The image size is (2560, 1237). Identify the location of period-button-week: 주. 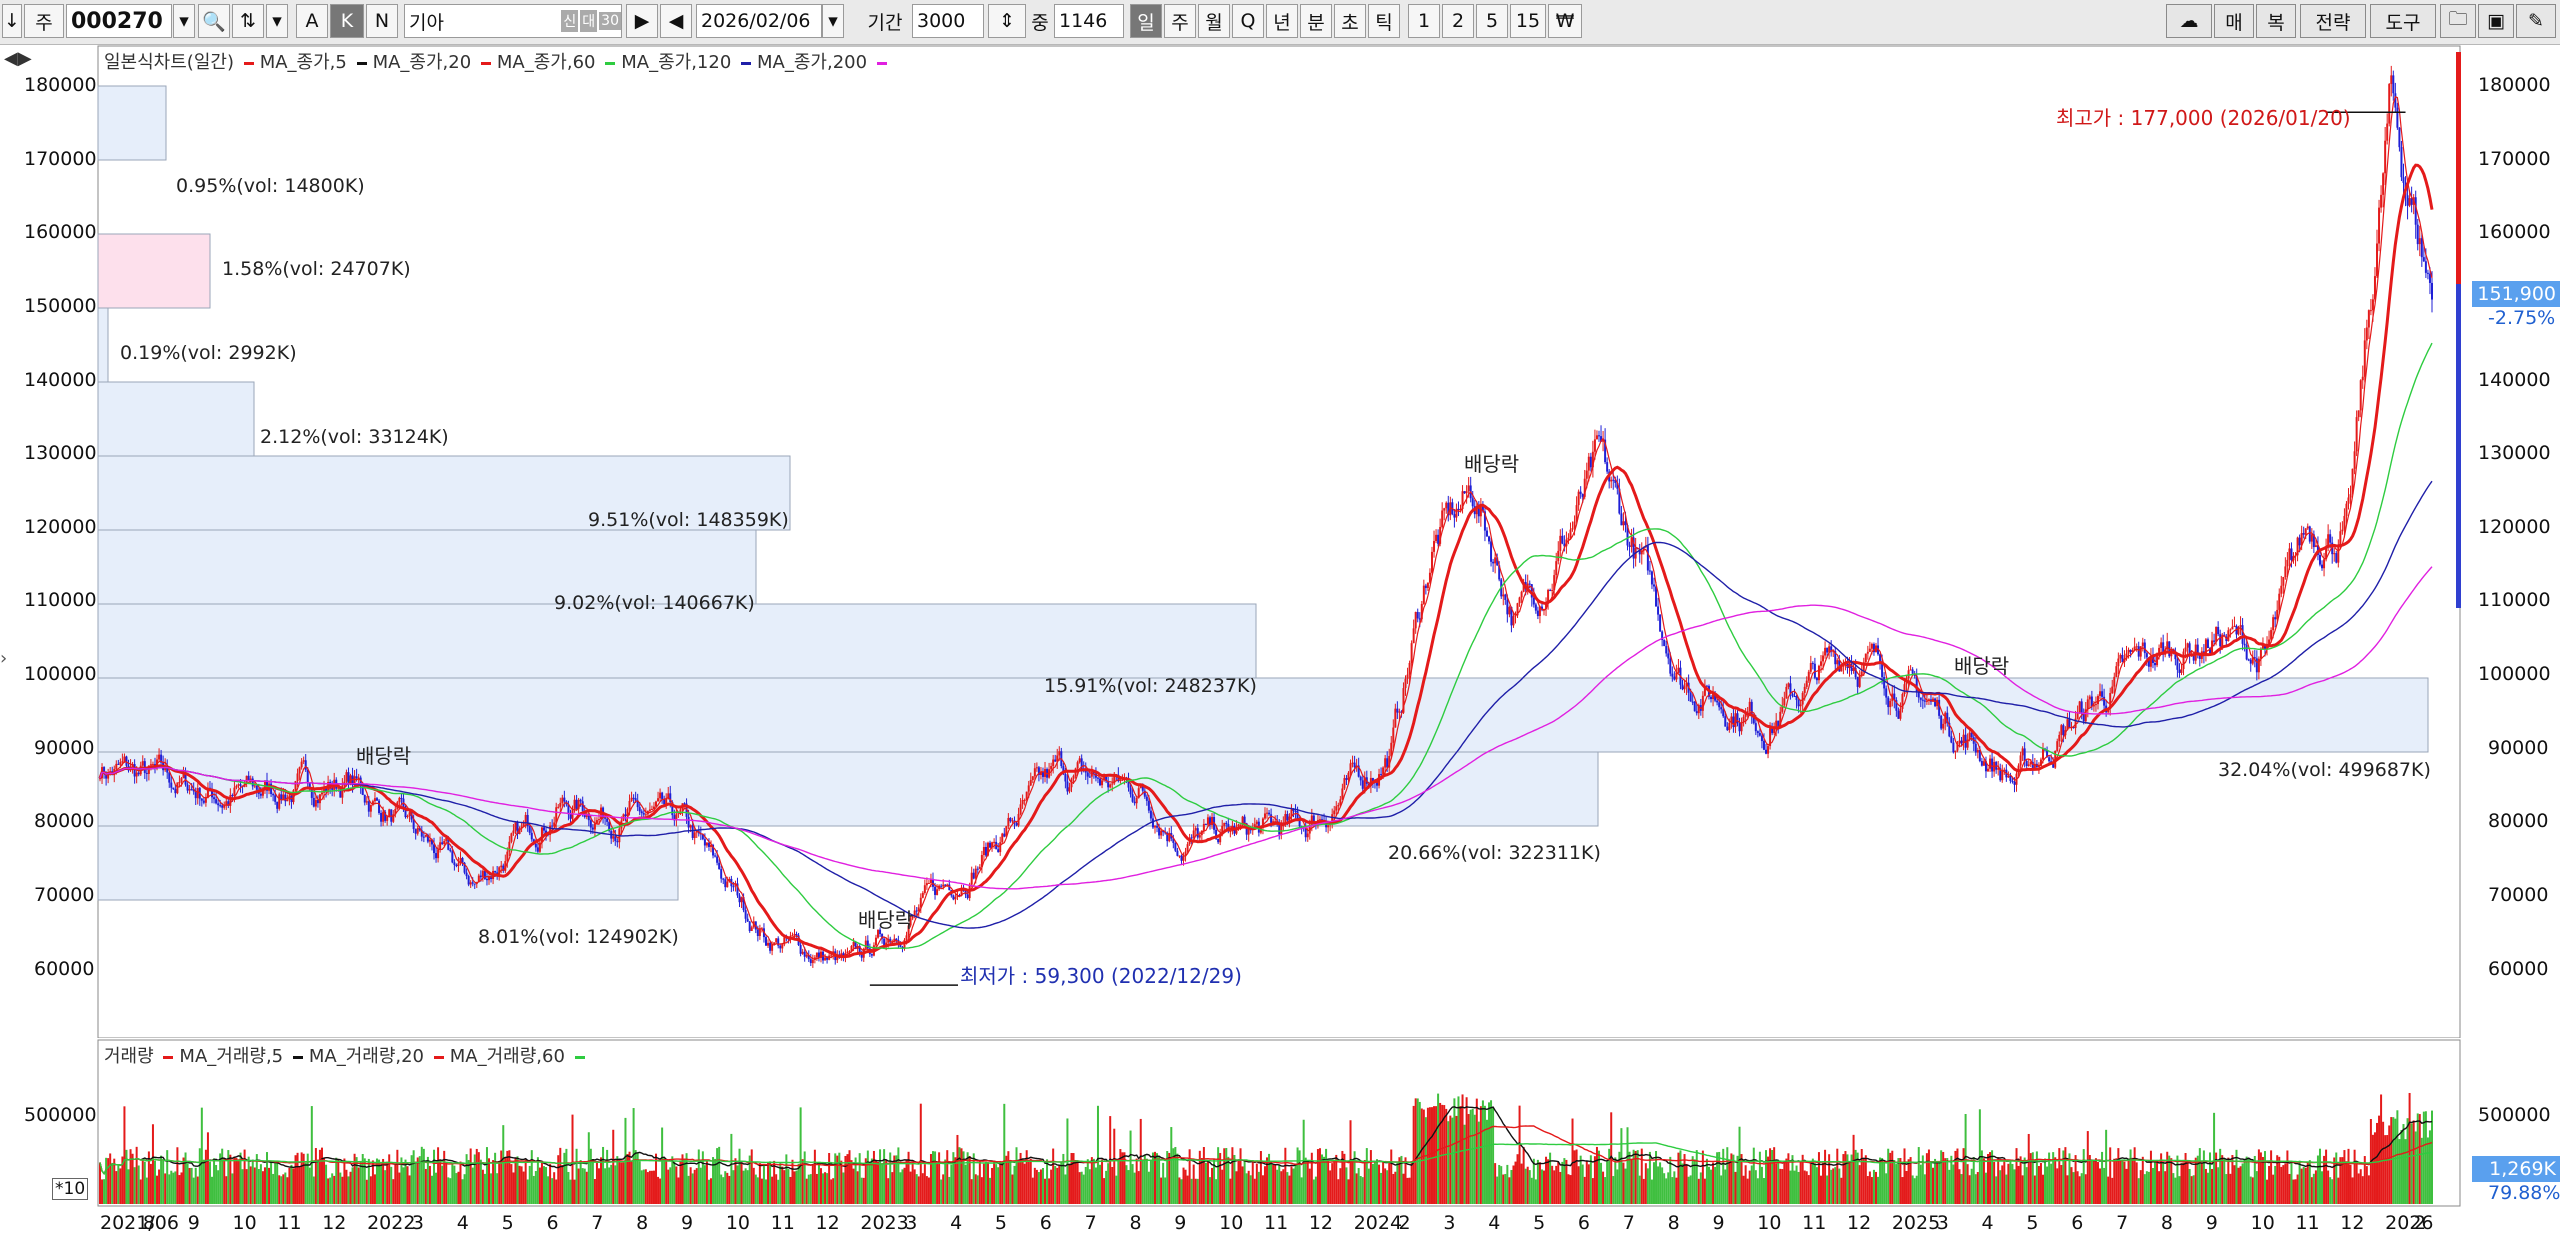
(1180, 21).